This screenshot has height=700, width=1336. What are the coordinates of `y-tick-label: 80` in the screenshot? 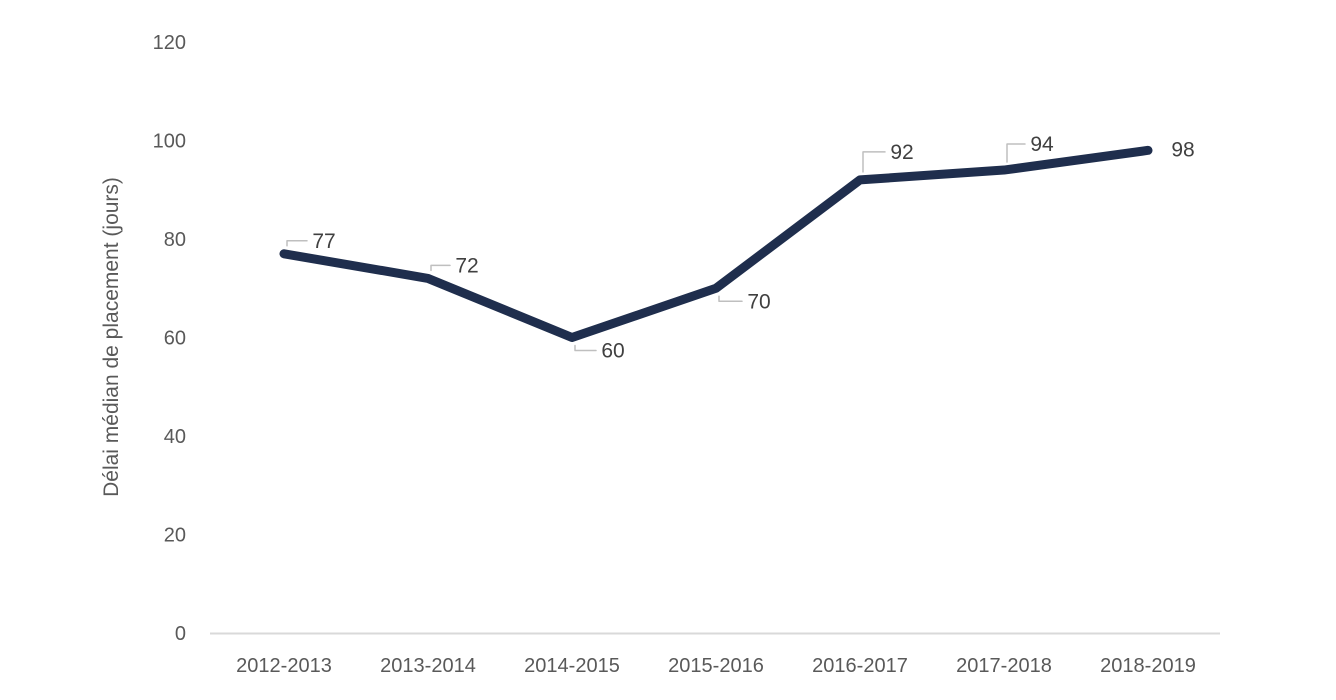 It's located at (175, 240).